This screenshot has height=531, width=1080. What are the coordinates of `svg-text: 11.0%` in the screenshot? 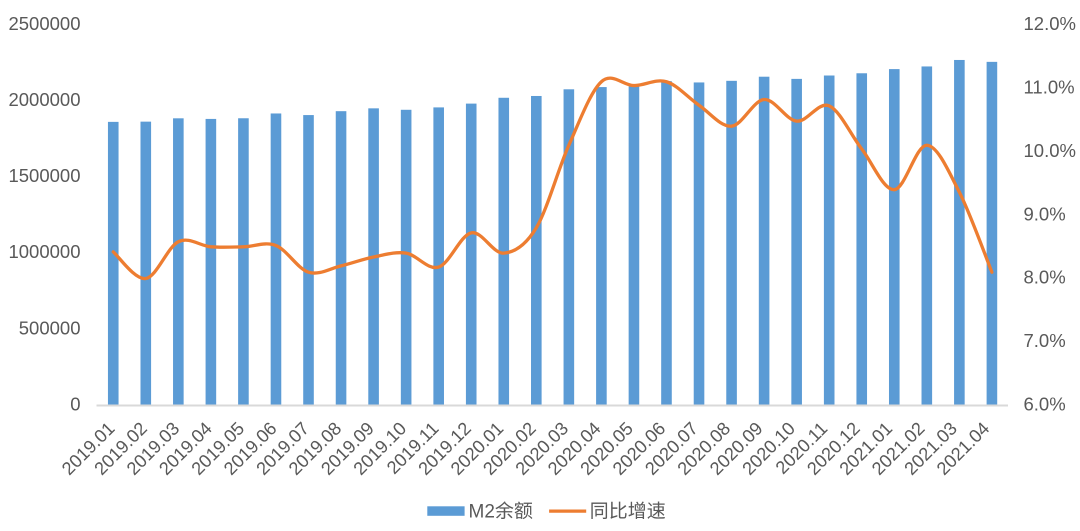 It's located at (1049, 87).